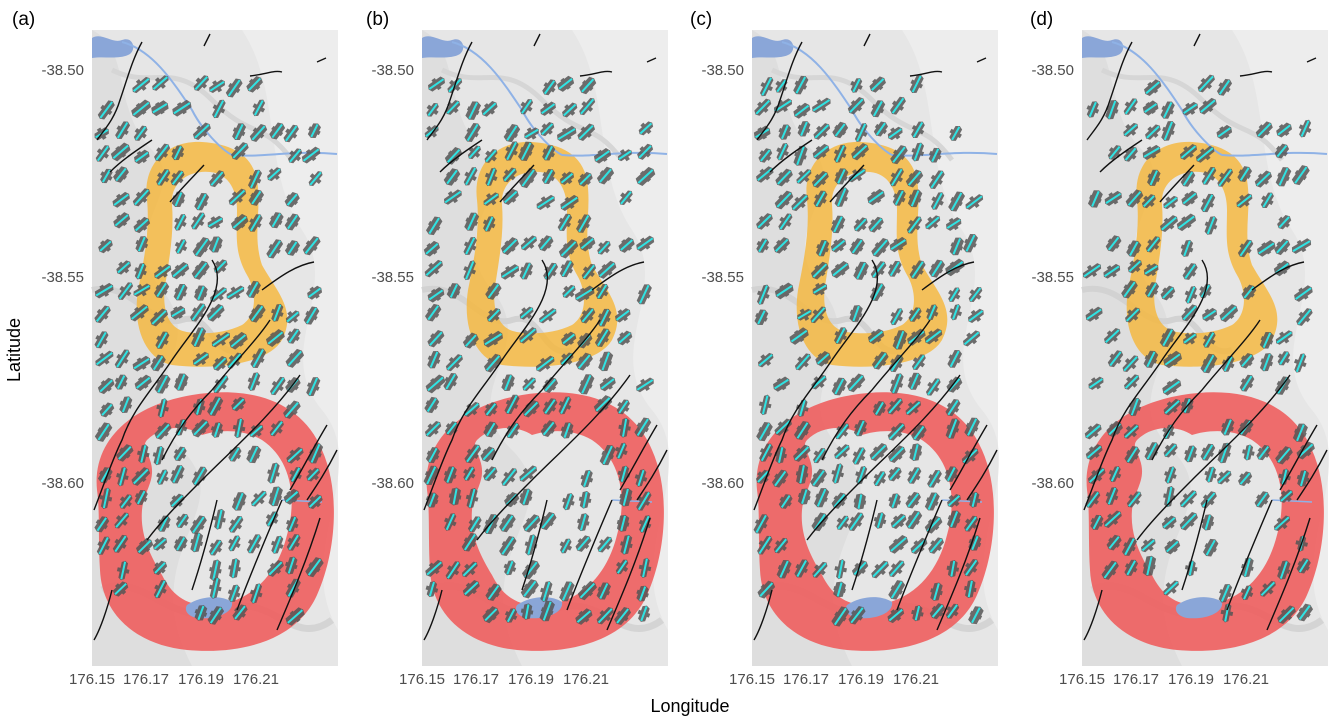 The height and width of the screenshot is (719, 1332). Describe the element at coordinates (1052, 483) in the screenshot. I see `y-tick-label: -38.60` at that location.